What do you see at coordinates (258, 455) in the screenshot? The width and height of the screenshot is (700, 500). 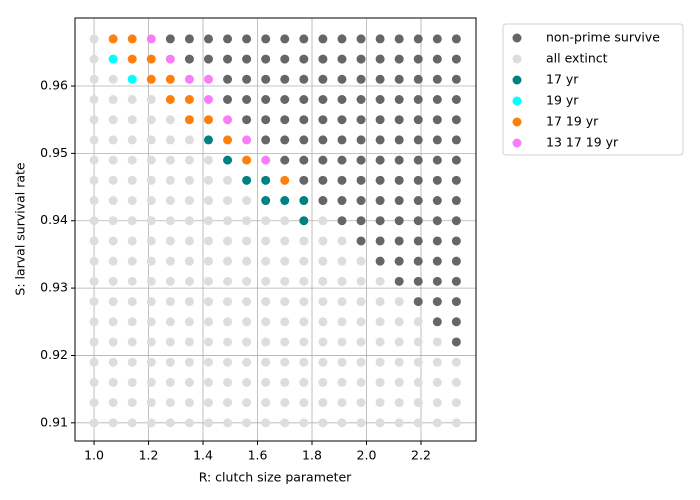 I see `x-tick-label: 1.6` at bounding box center [258, 455].